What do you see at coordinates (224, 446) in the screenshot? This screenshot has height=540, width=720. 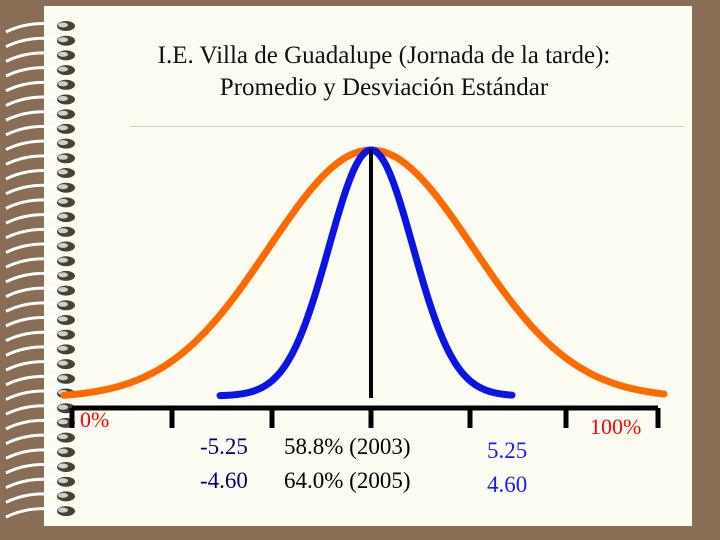 I see `std-dev-neg-2003: -5.25` at bounding box center [224, 446].